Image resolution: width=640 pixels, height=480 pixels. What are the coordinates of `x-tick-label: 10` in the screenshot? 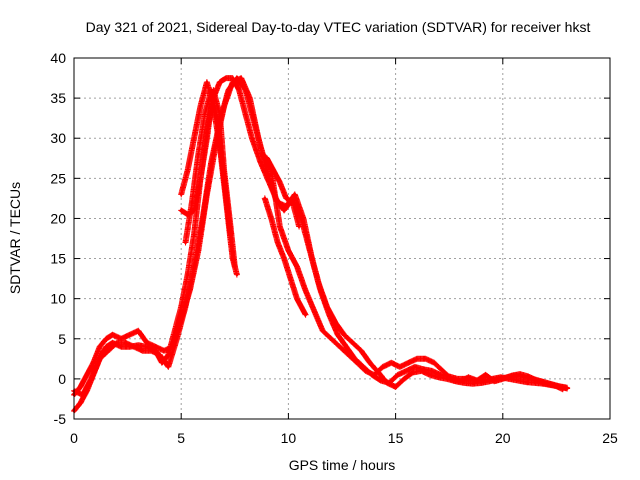 It's located at (289, 438).